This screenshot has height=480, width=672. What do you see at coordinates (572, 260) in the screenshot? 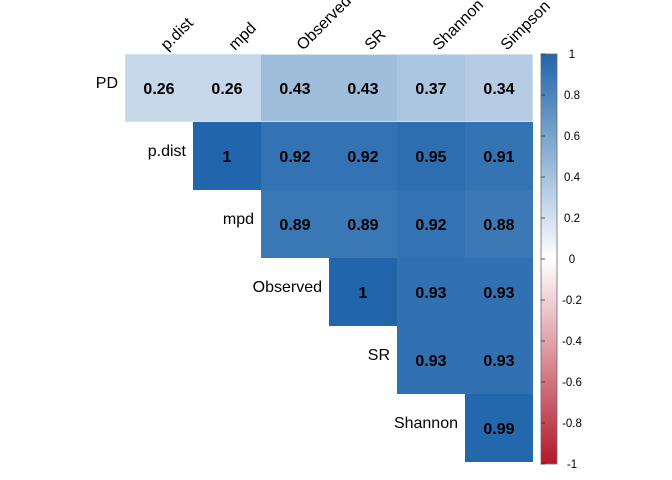
I see `colorbar-tick-label: 0` at bounding box center [572, 260].